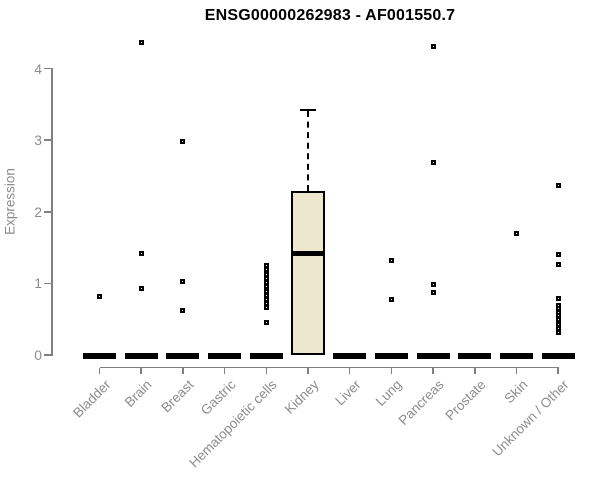 The height and width of the screenshot is (500, 600). Describe the element at coordinates (301, 397) in the screenshot. I see `x-tick-label: Kidney` at that location.